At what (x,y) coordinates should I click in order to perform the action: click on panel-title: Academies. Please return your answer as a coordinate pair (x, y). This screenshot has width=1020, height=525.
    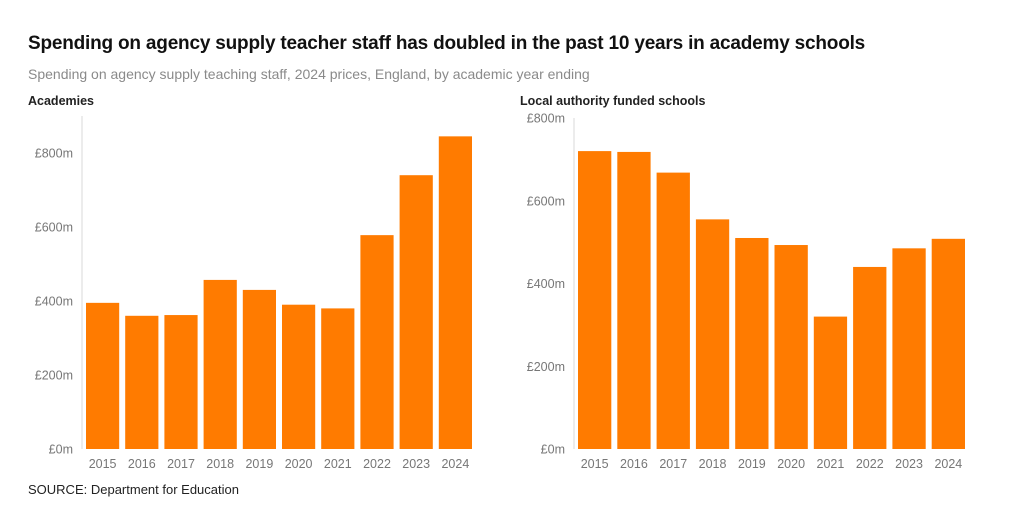
    Looking at the image, I should click on (61, 101).